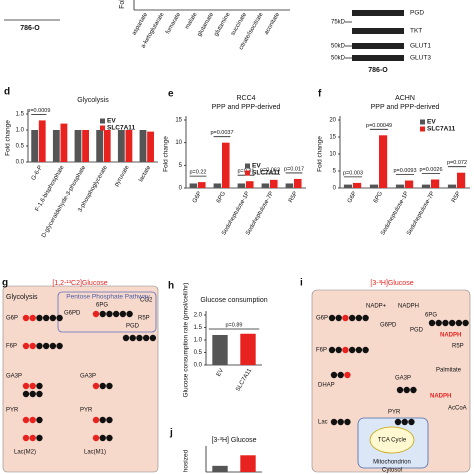 This screenshot has width=474, height=474. I want to click on node-label: NADP+, so click(376, 307).